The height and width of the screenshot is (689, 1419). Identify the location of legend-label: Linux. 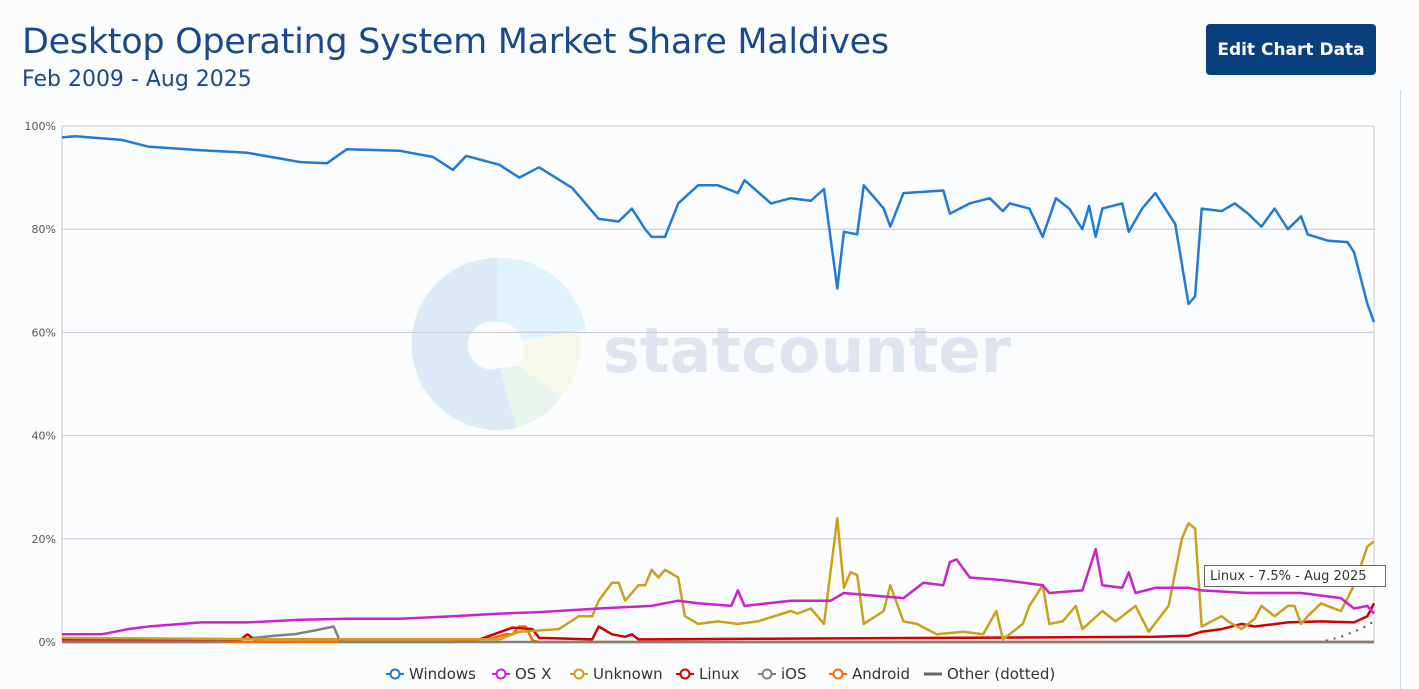
(719, 674).